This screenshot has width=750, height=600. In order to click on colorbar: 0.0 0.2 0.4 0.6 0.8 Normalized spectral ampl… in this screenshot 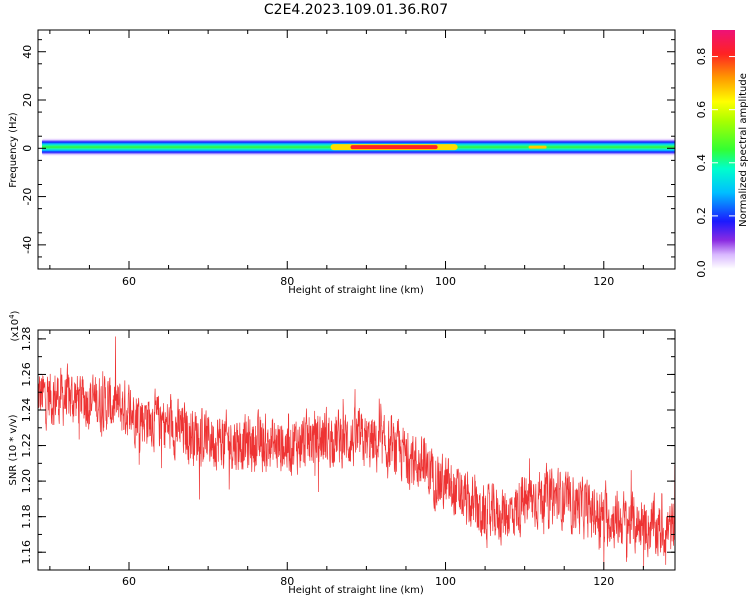, I will do `click(722, 154)`.